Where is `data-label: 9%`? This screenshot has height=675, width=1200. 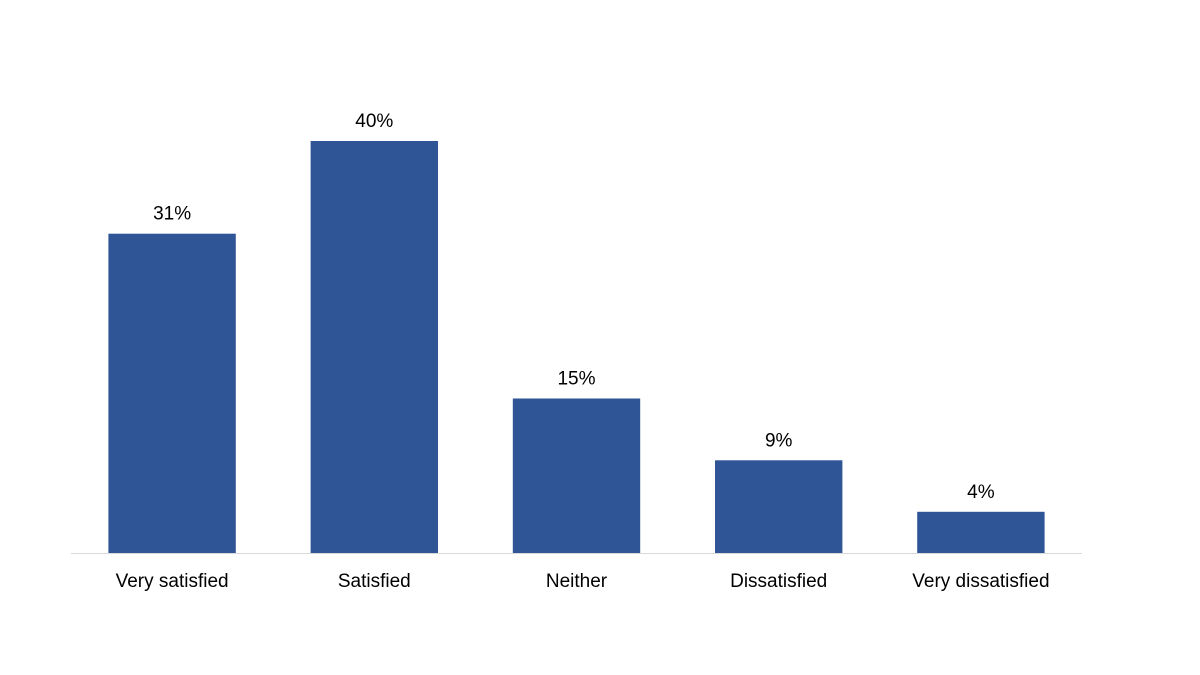 data-label: 9% is located at coordinates (779, 440).